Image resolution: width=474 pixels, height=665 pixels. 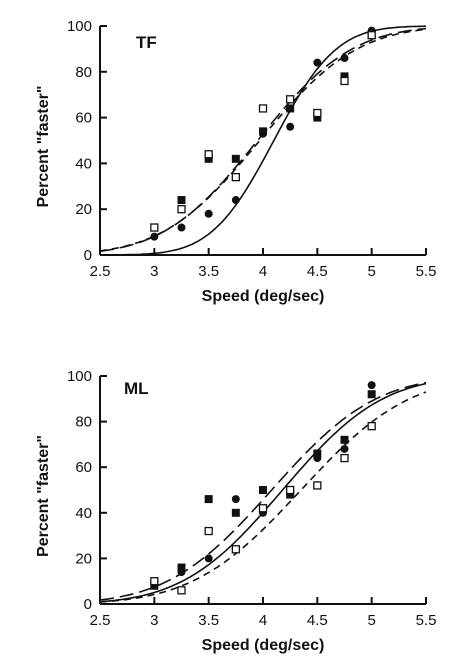 I want to click on panel-label: TF, so click(x=146, y=42).